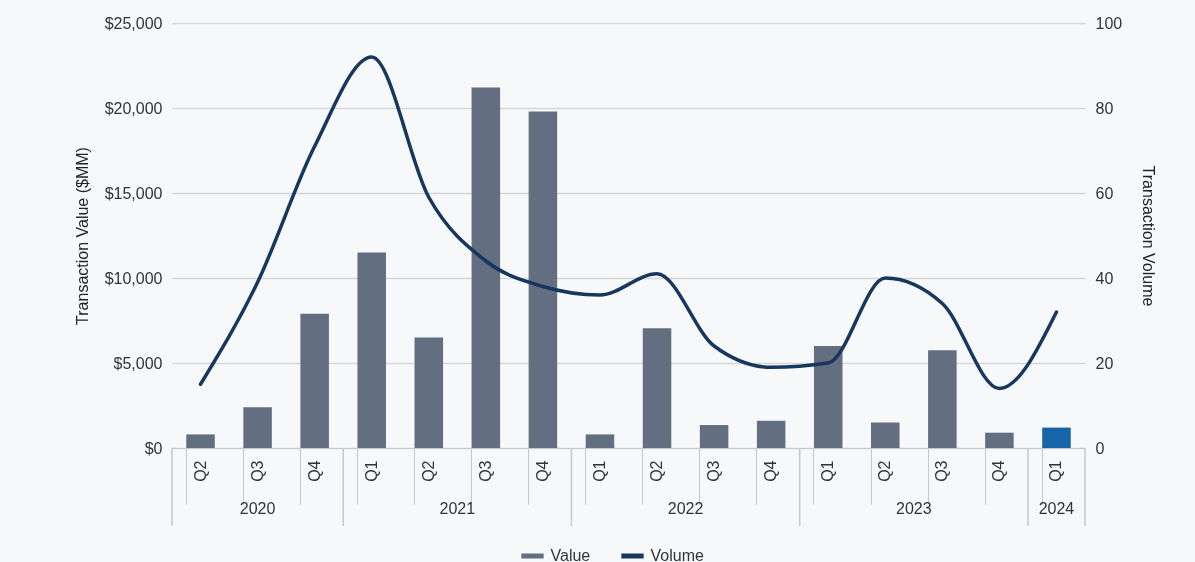 The height and width of the screenshot is (562, 1195). I want to click on y2-tick-label: 60, so click(1104, 193).